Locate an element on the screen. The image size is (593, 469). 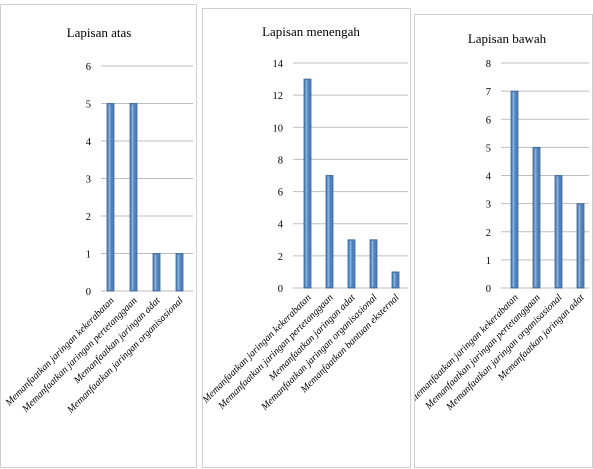
chart-title: Lapisan atas is located at coordinates (99, 32).